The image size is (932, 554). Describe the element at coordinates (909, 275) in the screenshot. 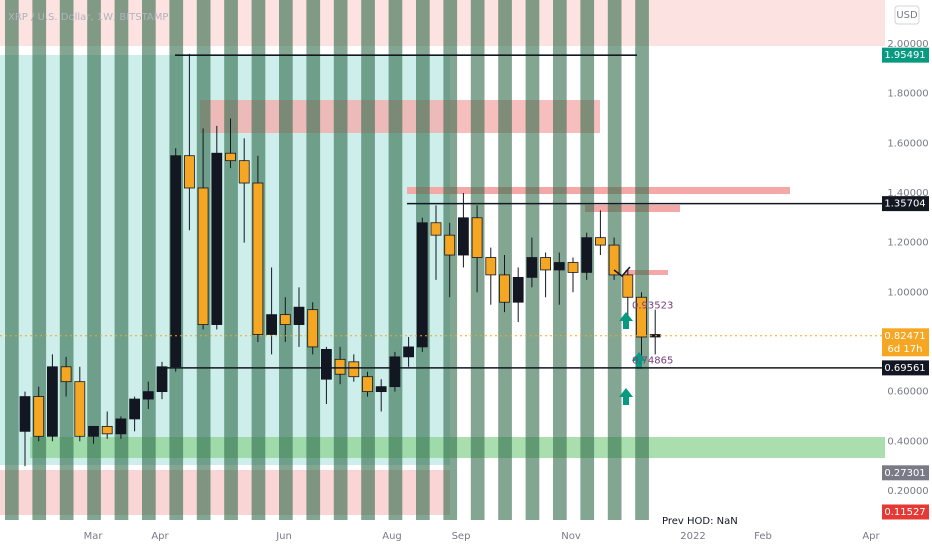

I see `price-axis` at that location.